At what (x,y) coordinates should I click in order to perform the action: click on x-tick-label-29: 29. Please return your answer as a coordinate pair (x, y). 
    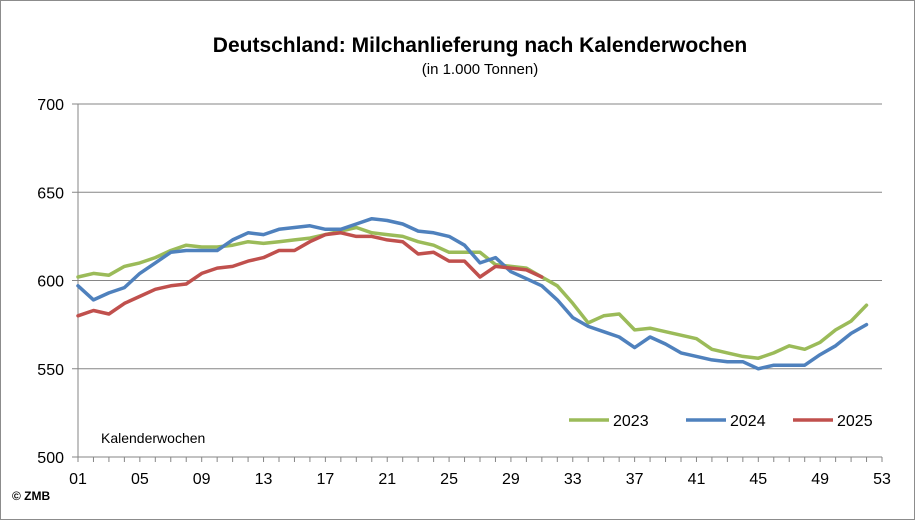
    Looking at the image, I should click on (511, 479).